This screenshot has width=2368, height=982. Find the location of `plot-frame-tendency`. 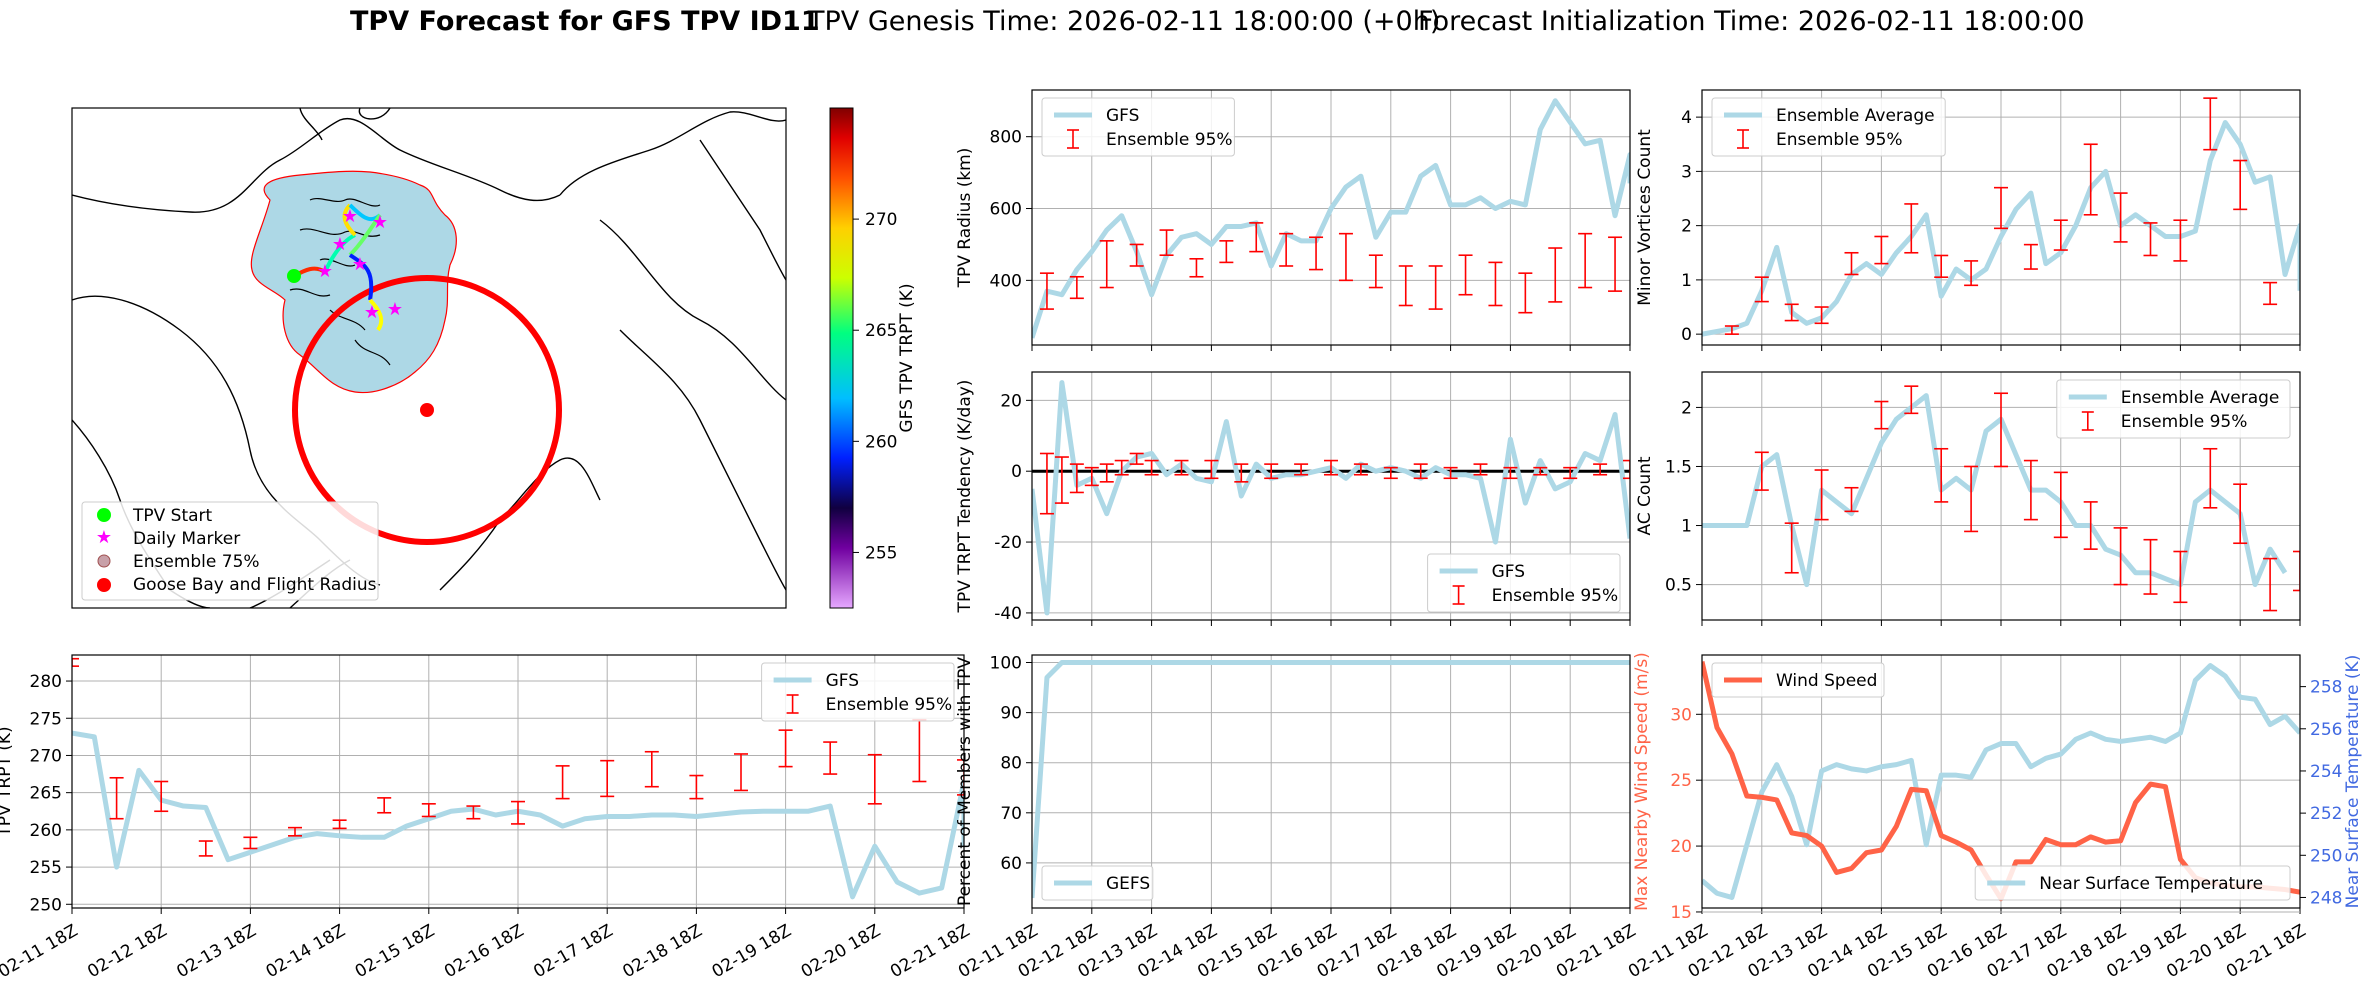

plot-frame-tendency is located at coordinates (1331, 496).